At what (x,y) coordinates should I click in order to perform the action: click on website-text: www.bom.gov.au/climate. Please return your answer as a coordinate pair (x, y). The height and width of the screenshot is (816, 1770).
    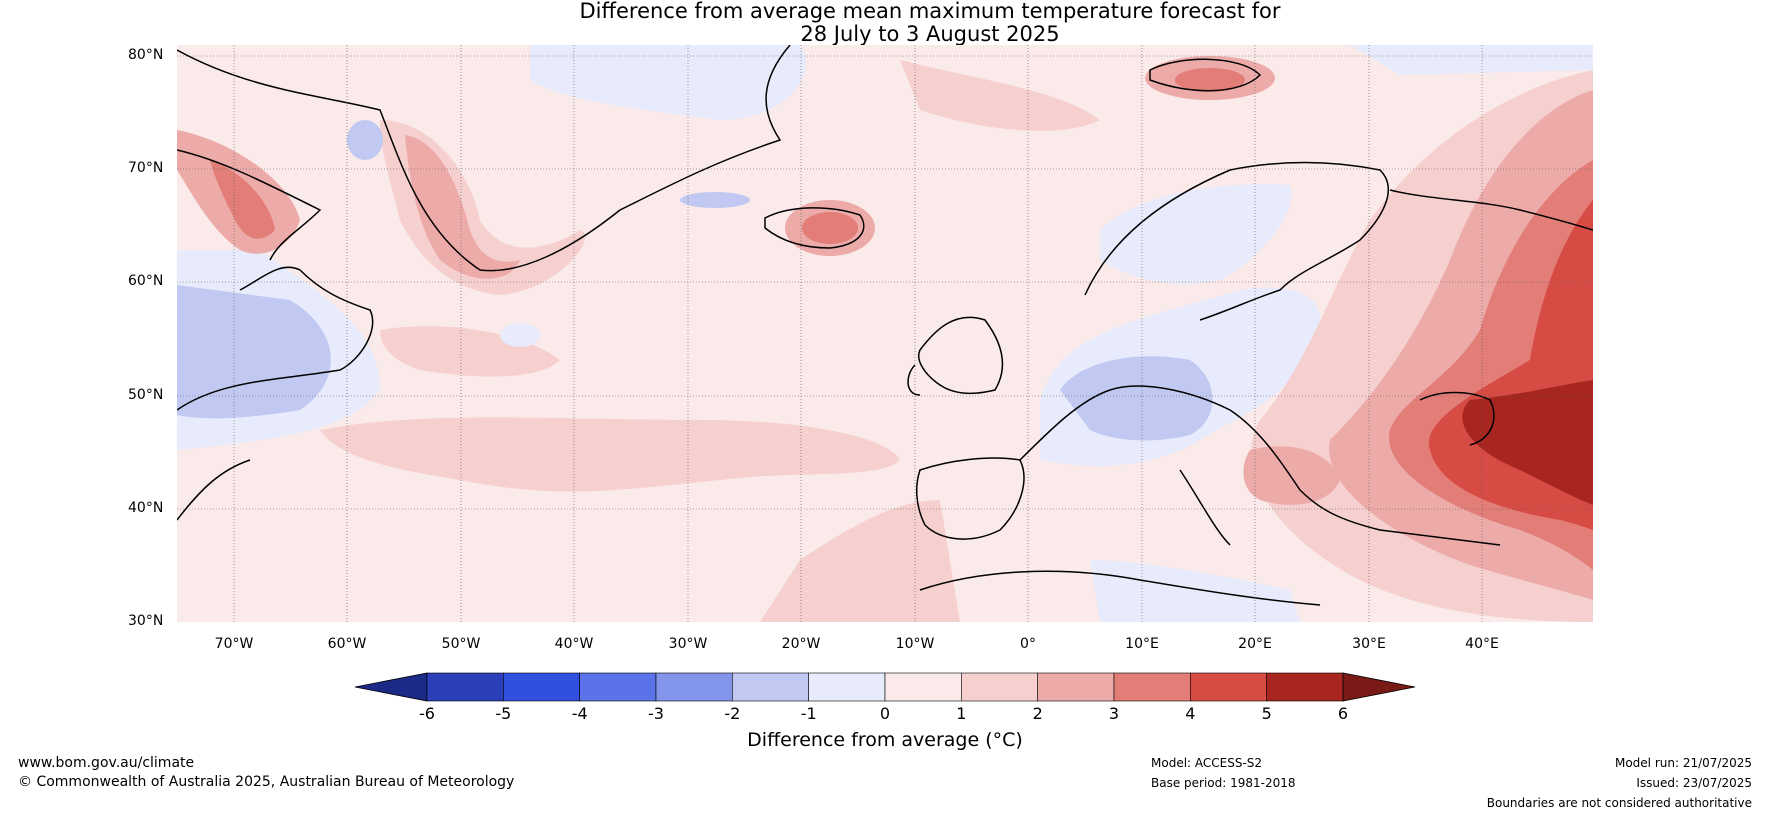
    Looking at the image, I should click on (106, 763).